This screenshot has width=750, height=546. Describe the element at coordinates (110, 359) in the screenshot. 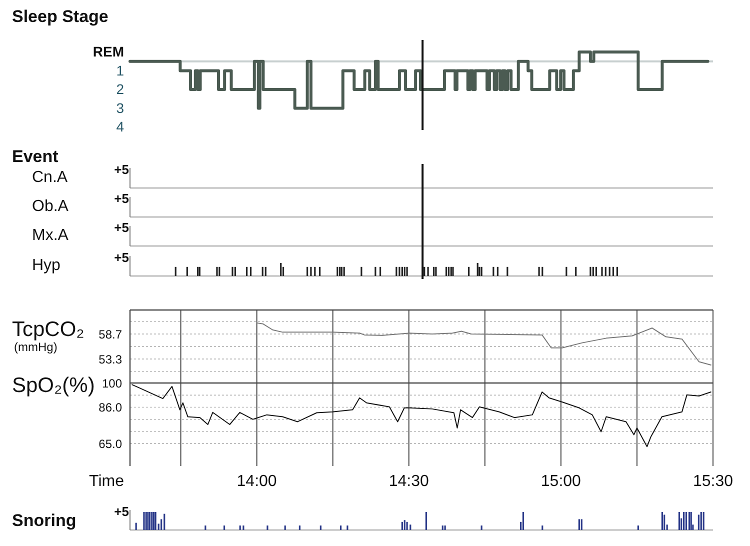

I see `y-tick-label: 53.3` at that location.